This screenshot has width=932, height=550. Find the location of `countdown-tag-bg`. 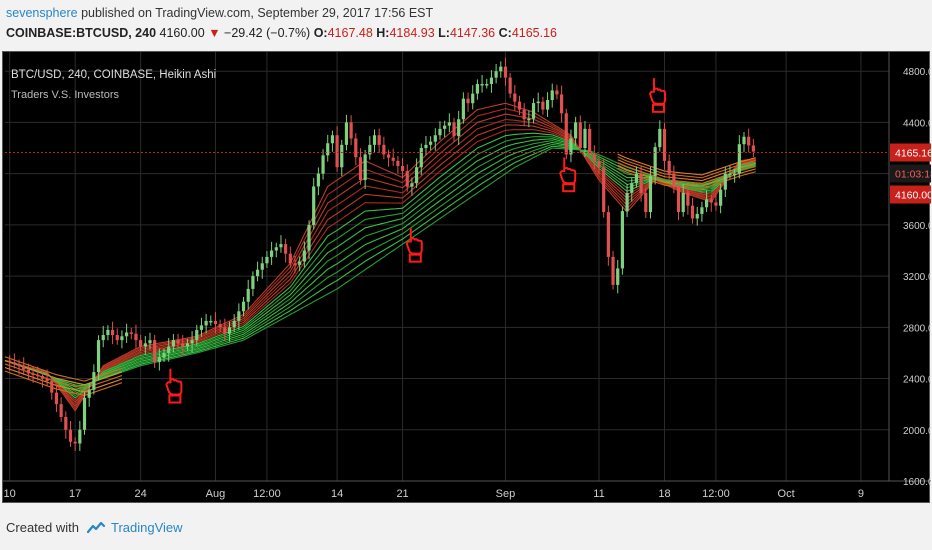

countdown-tag-bg is located at coordinates (910, 173).